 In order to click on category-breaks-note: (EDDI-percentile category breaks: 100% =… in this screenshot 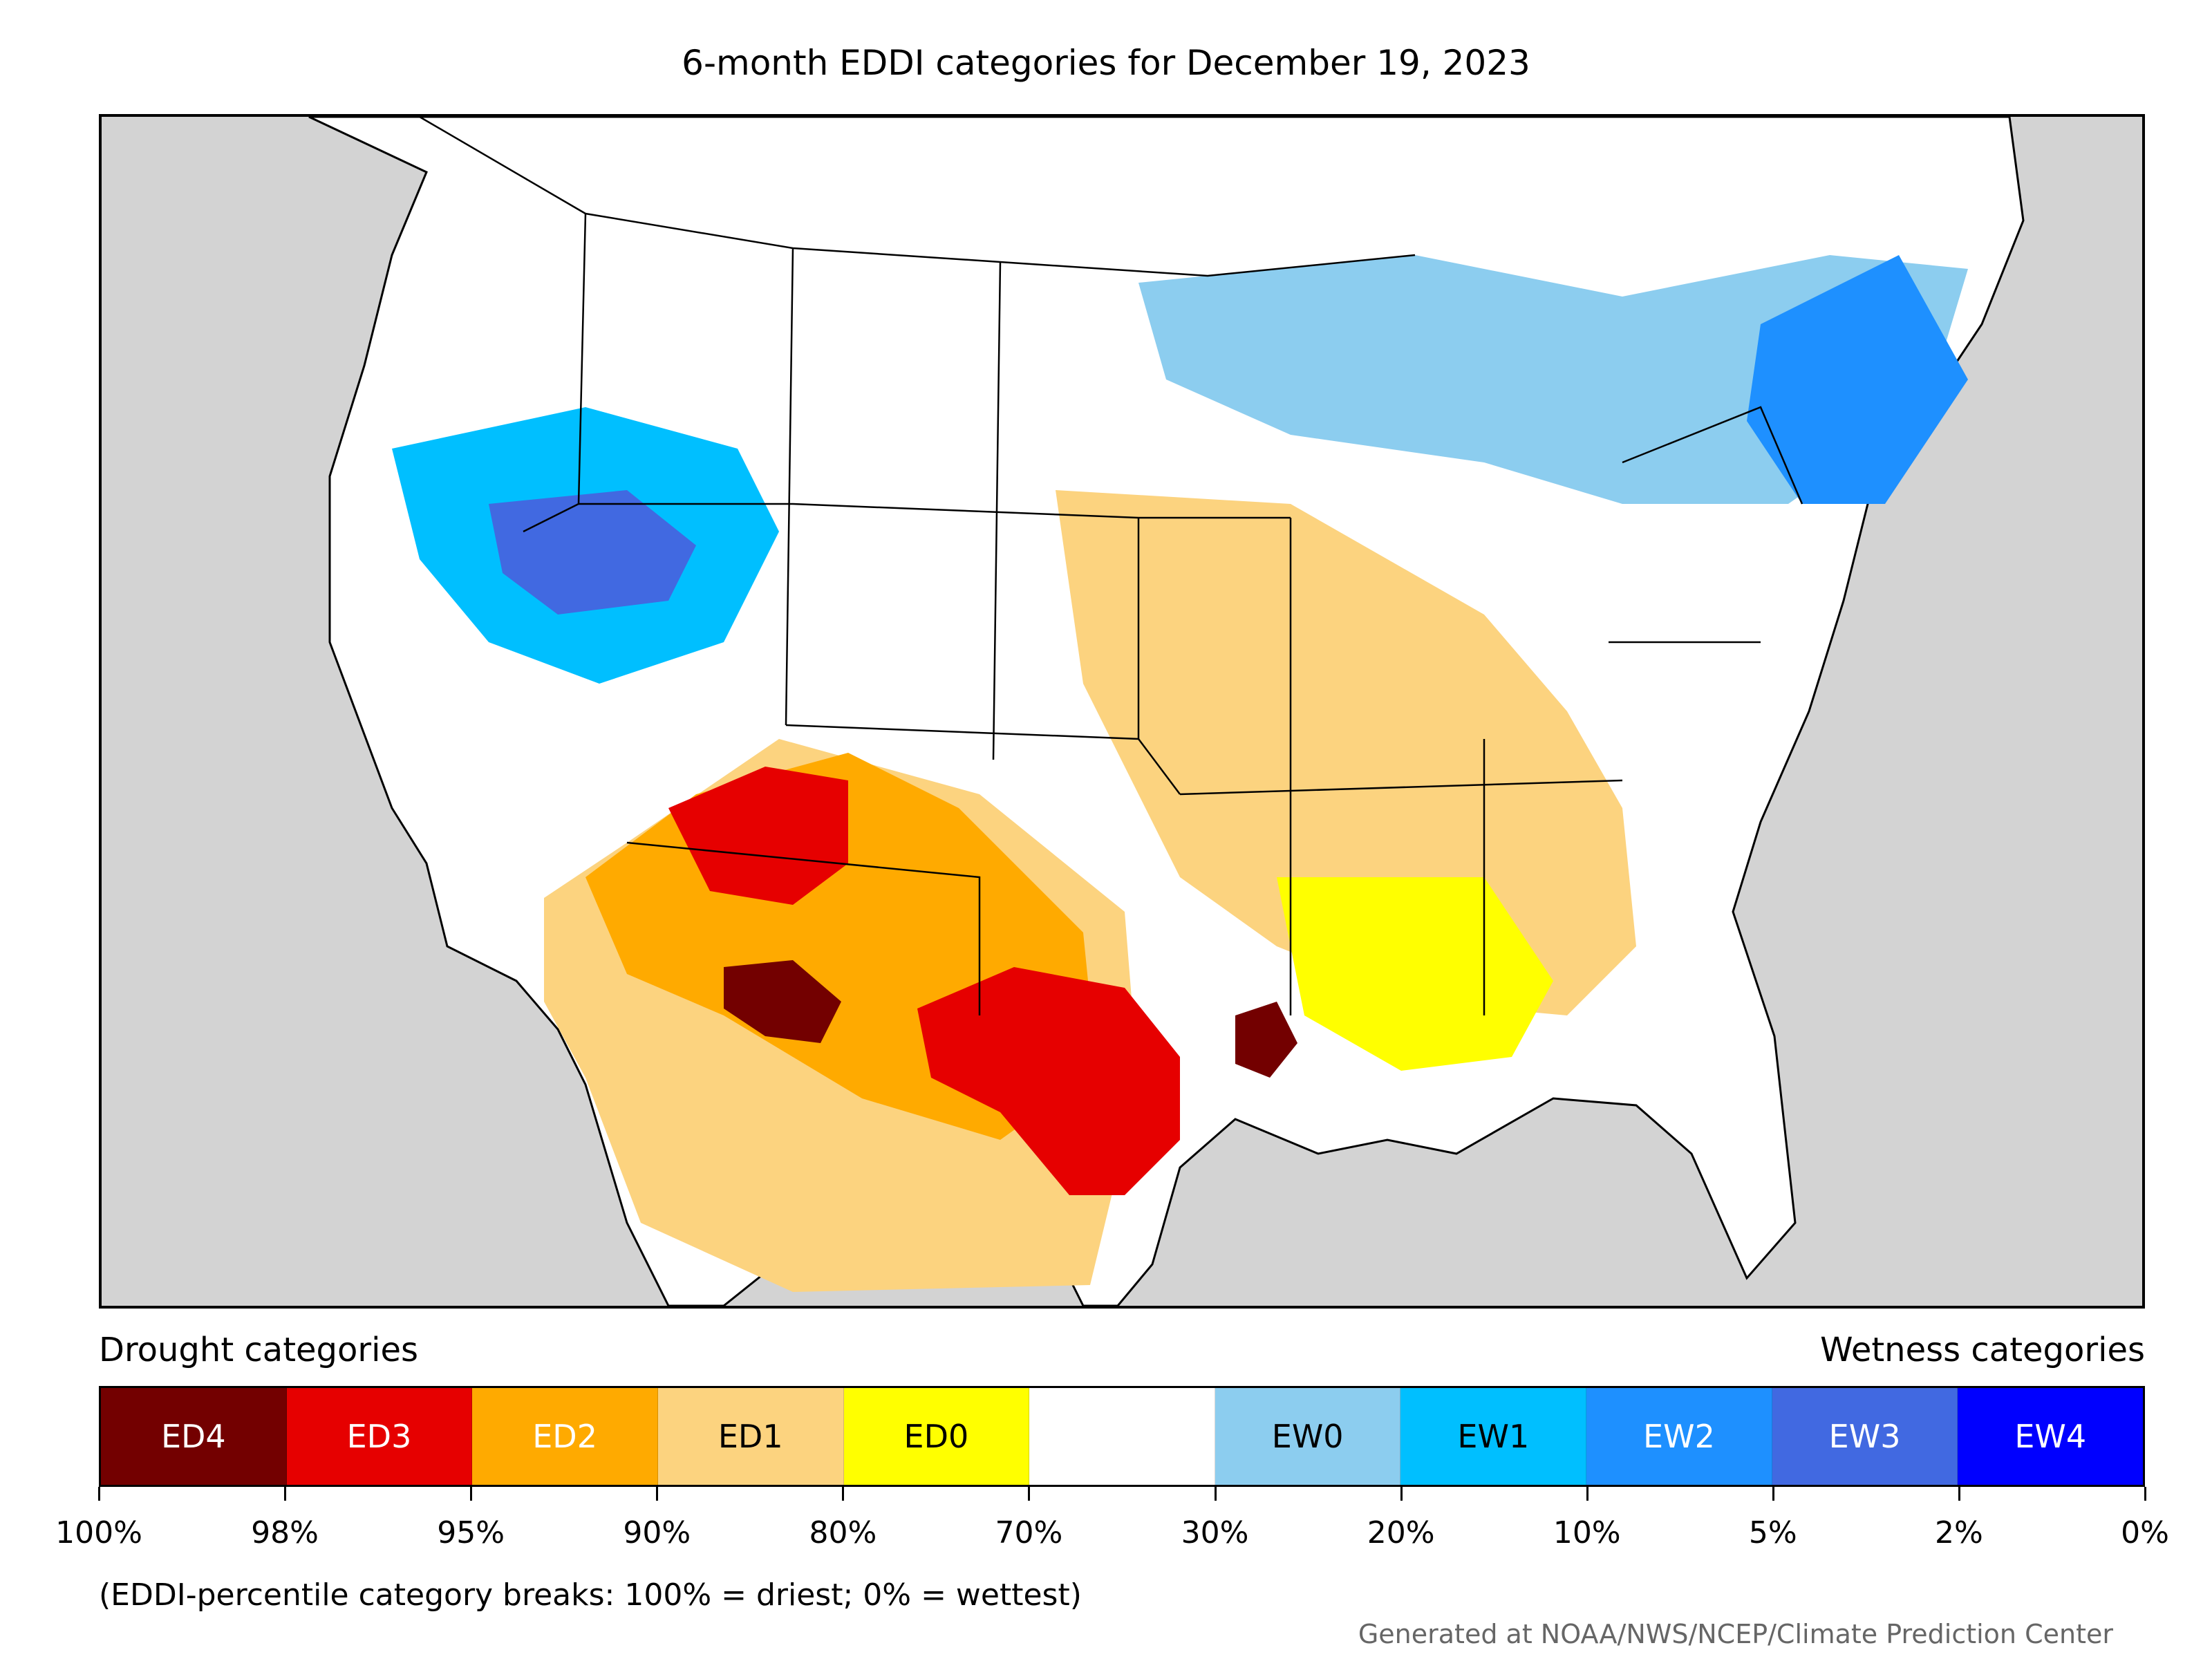, I will do `click(590, 1595)`.